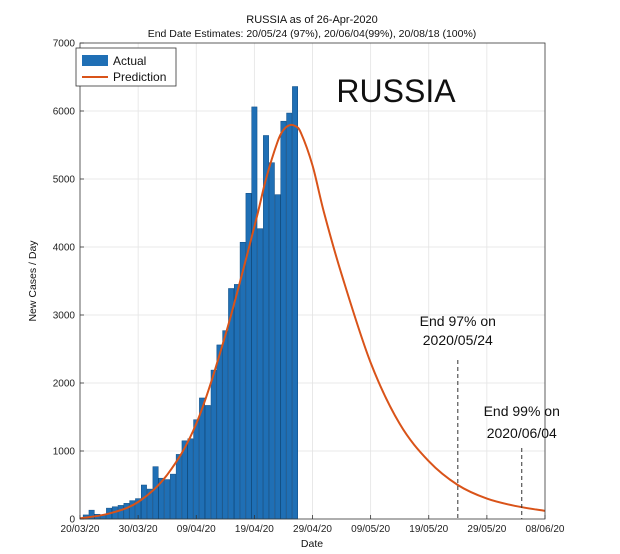  Describe the element at coordinates (64, 112) in the screenshot. I see `y-tick-label: 6000` at that location.